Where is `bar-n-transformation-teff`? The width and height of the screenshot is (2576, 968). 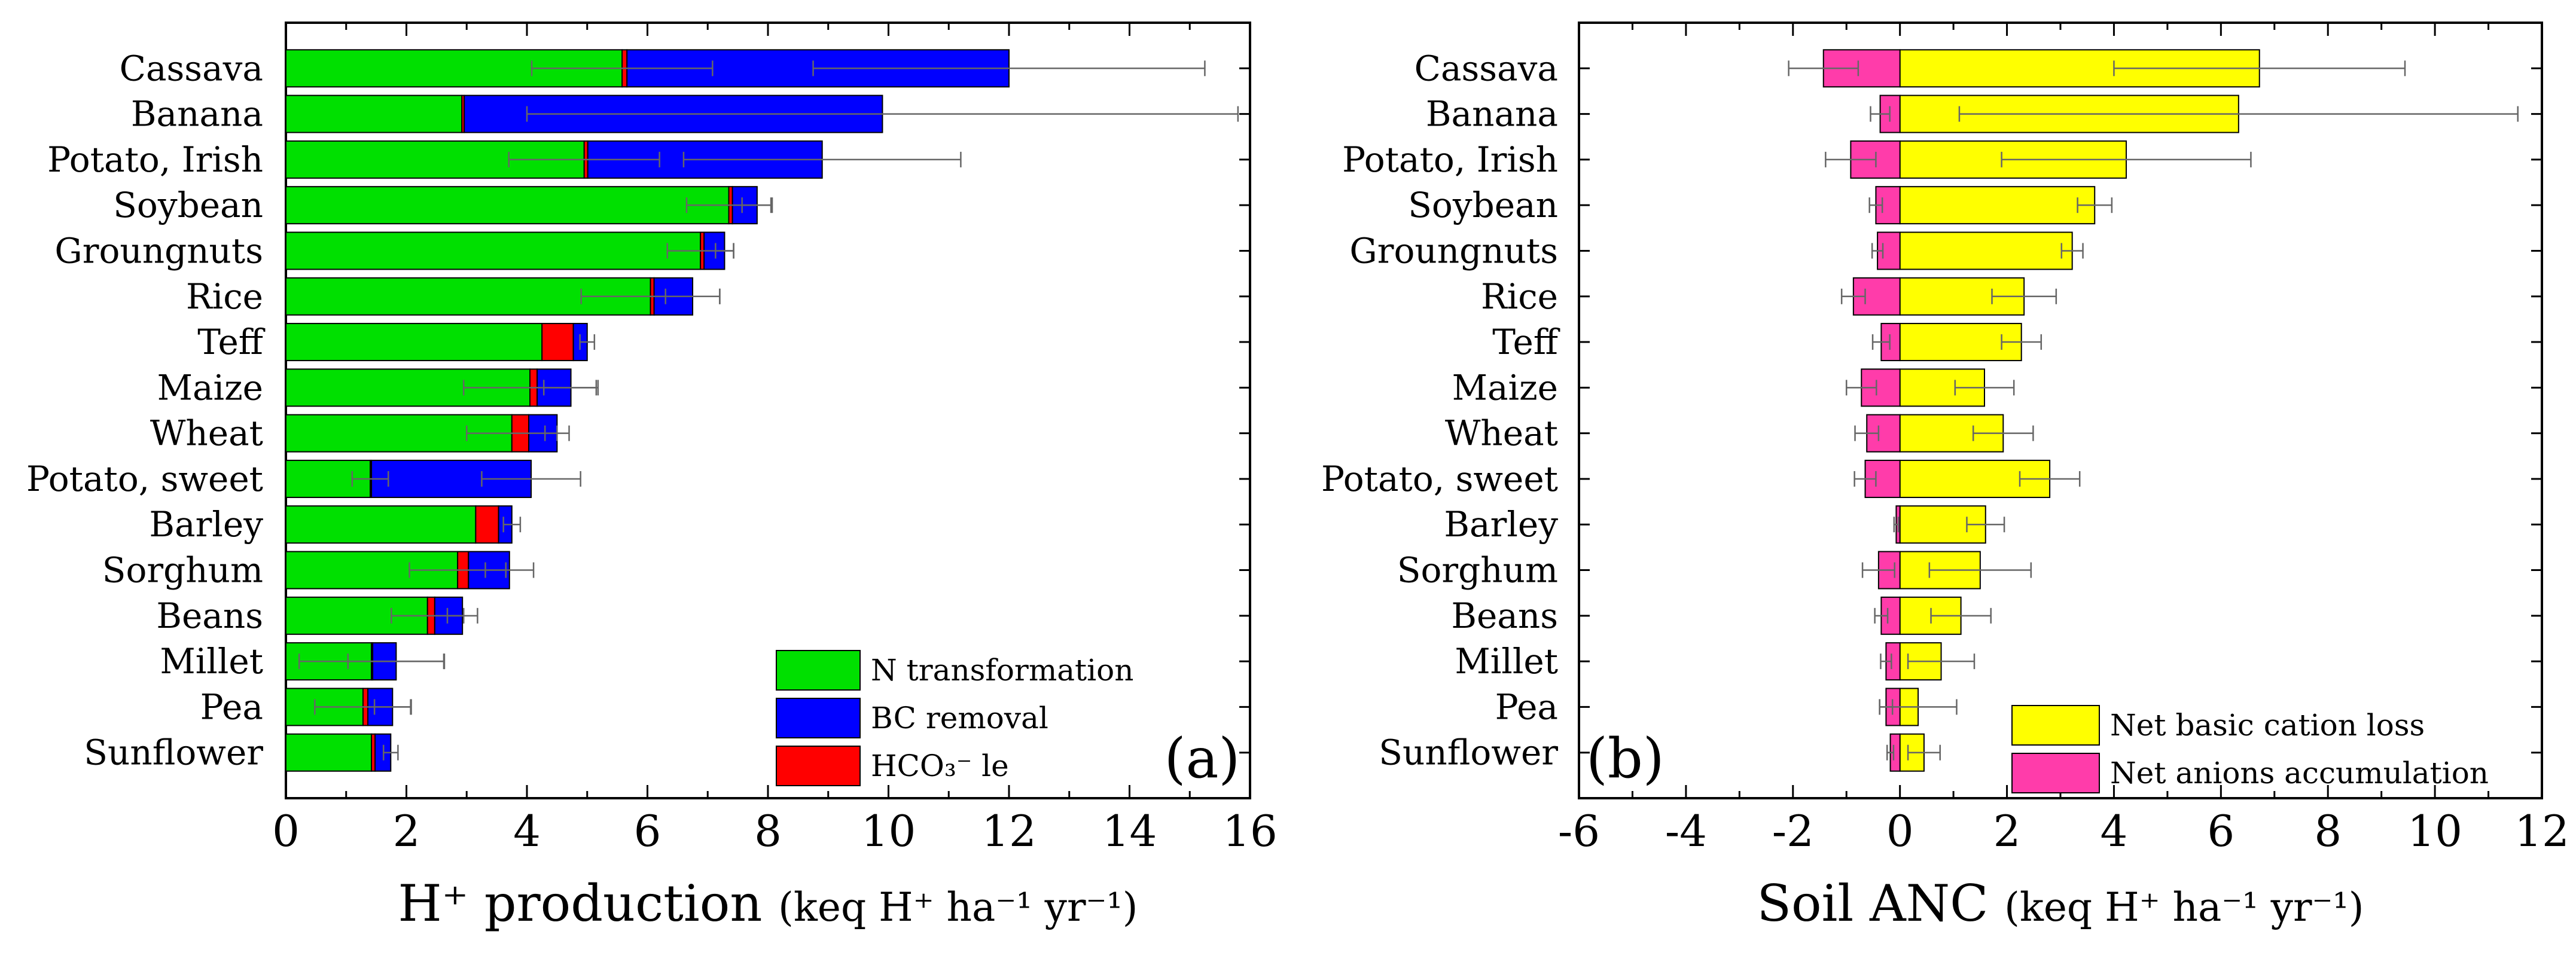
bar-n-transformation-teff is located at coordinates (414, 342).